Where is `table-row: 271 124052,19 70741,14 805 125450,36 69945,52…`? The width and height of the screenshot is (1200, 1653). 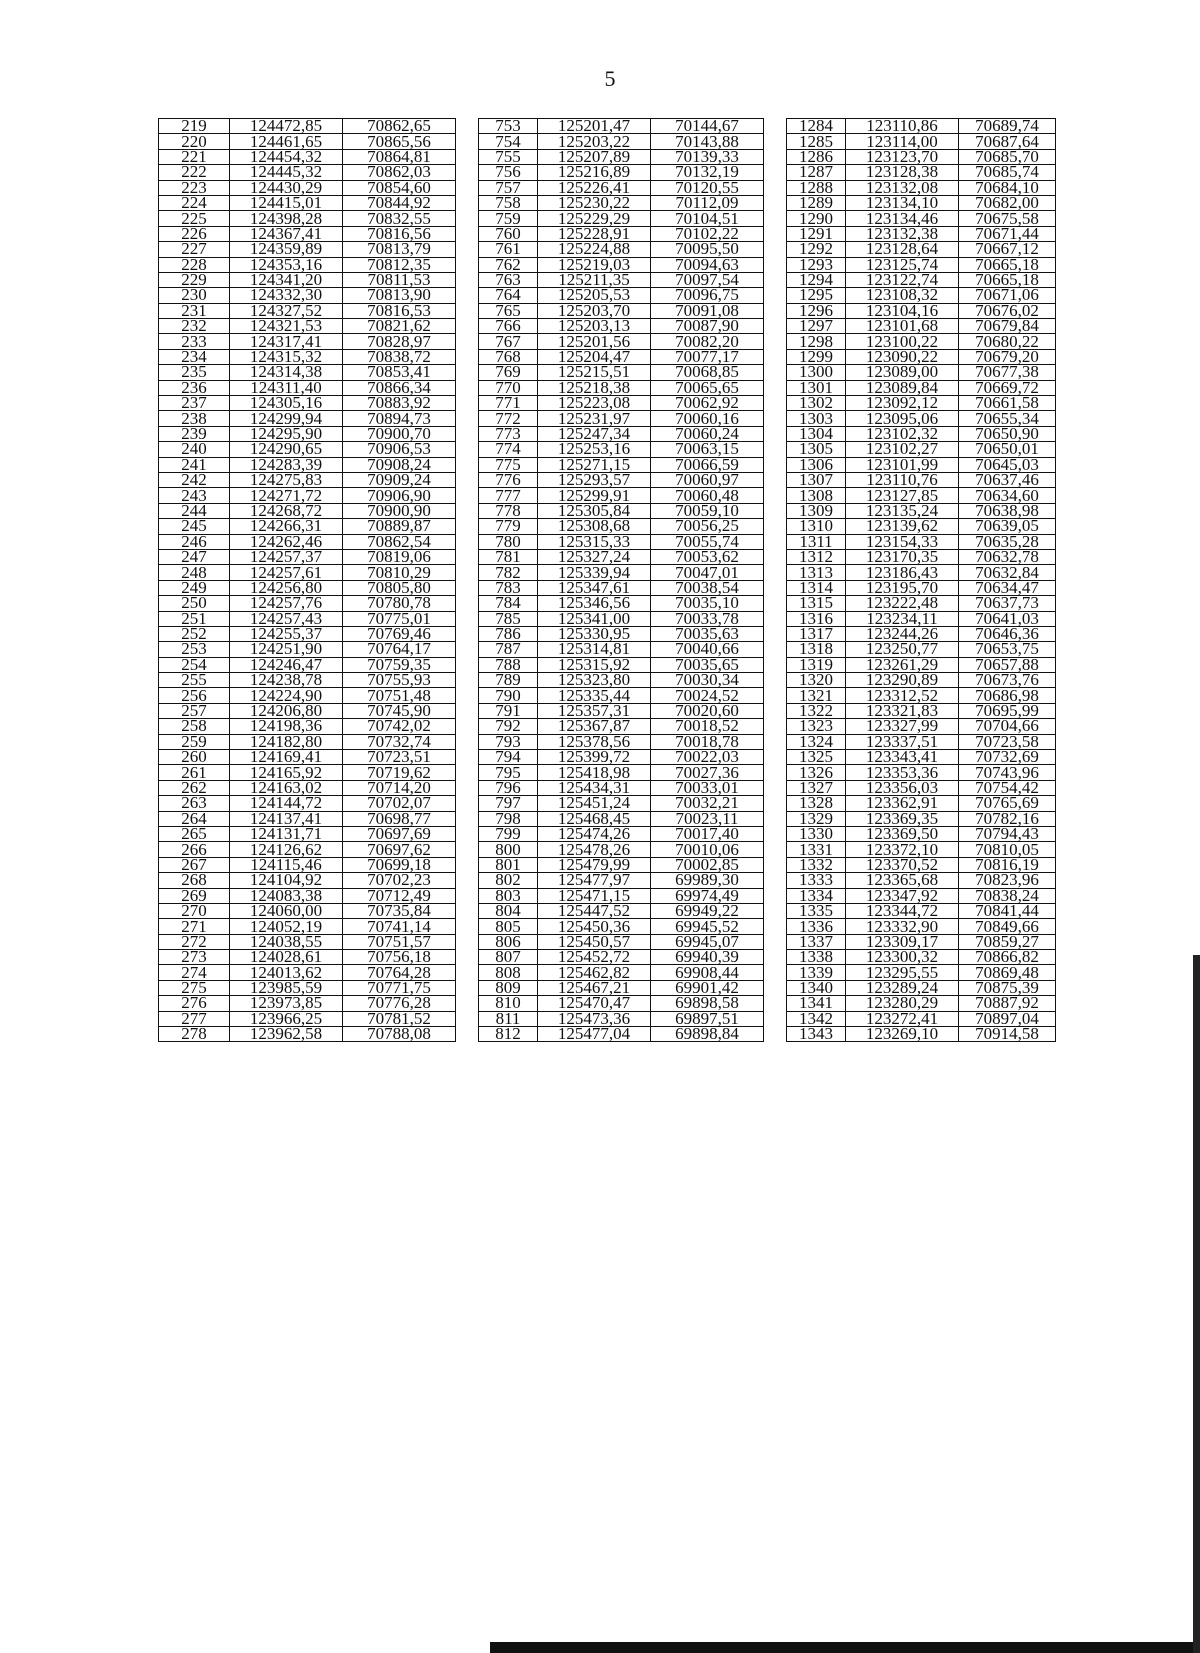
table-row: 271 124052,19 70741,14 805 125450,36 69945,52… is located at coordinates (607, 926).